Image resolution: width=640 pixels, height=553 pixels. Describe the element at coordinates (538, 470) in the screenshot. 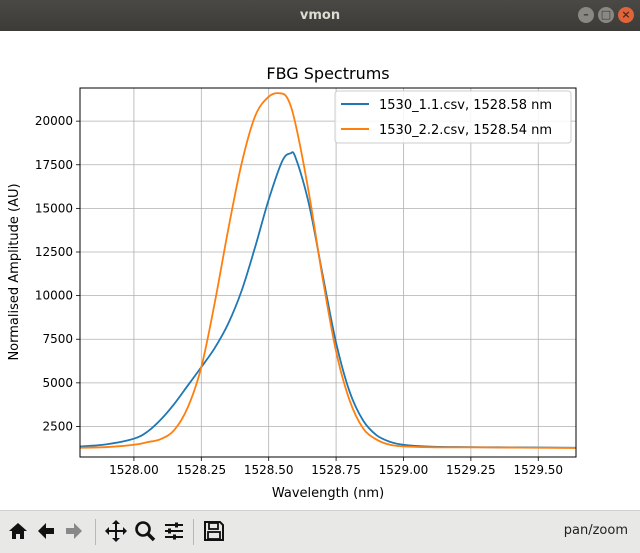

I see `x-tick-label: 1529.50` at that location.